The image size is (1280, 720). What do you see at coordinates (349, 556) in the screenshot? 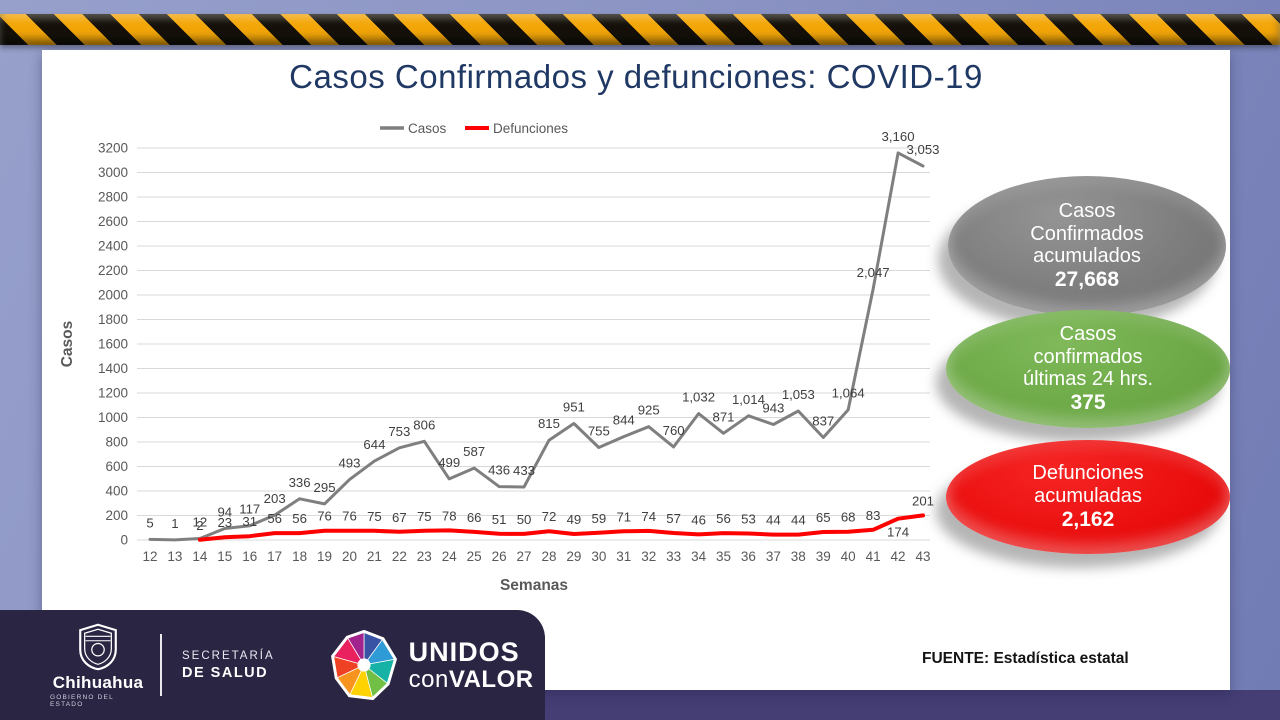
I see `svg-text: 20` at bounding box center [349, 556].